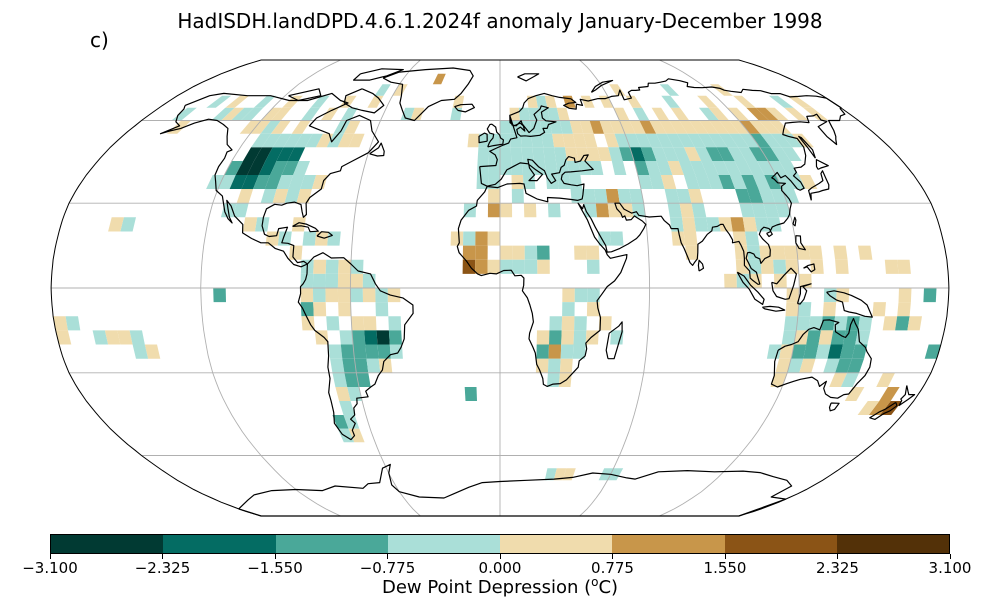  What do you see at coordinates (50, 568) in the screenshot?
I see `colorbar-tick-label: −3.100` at bounding box center [50, 568].